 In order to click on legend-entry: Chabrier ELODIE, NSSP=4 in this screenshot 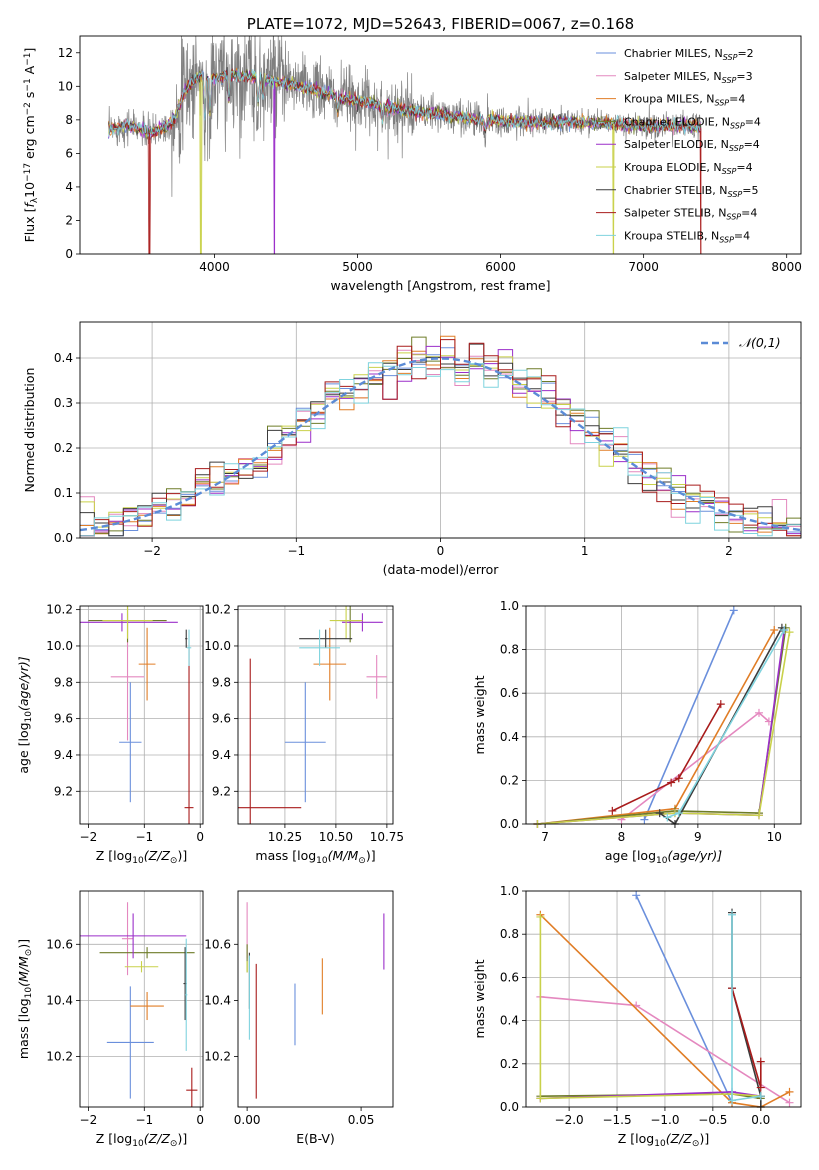, I will do `click(692, 122)`.